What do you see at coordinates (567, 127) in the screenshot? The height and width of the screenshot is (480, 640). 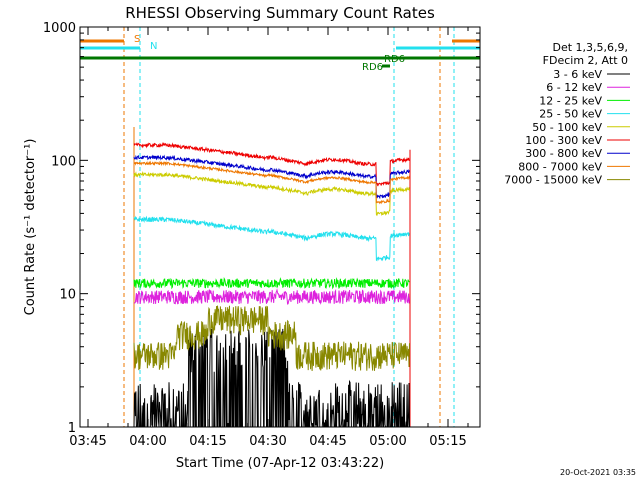 I see `legend-label: 50 - 100 keV` at bounding box center [567, 127].